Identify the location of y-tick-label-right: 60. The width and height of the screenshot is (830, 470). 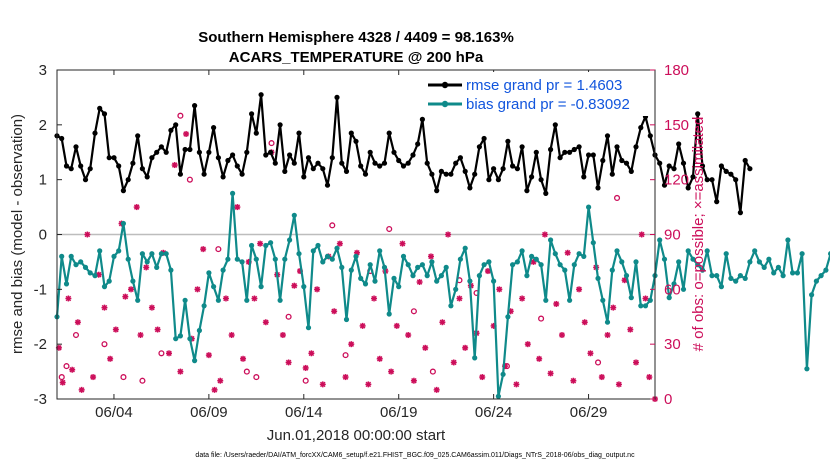
(672, 289).